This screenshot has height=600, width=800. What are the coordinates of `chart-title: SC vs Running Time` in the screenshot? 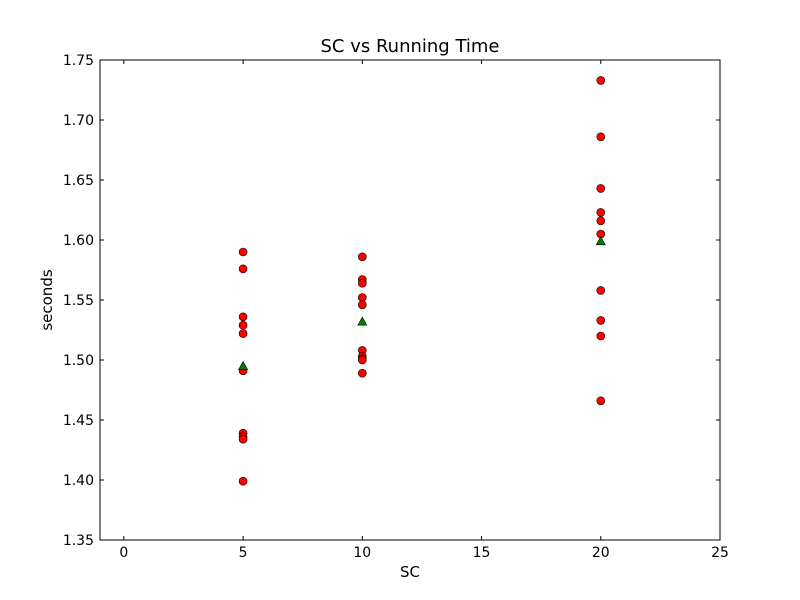 It's located at (410, 46).